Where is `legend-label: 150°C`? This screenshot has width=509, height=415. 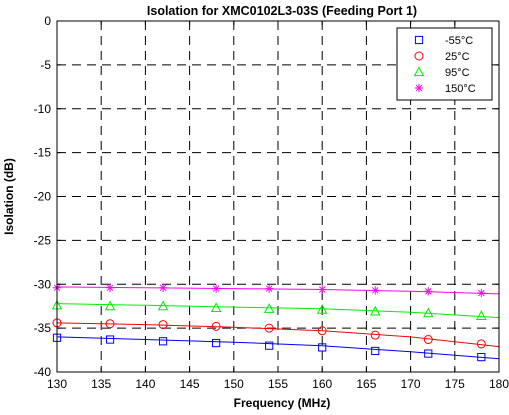
legend-label: 150°C is located at coordinates (460, 89).